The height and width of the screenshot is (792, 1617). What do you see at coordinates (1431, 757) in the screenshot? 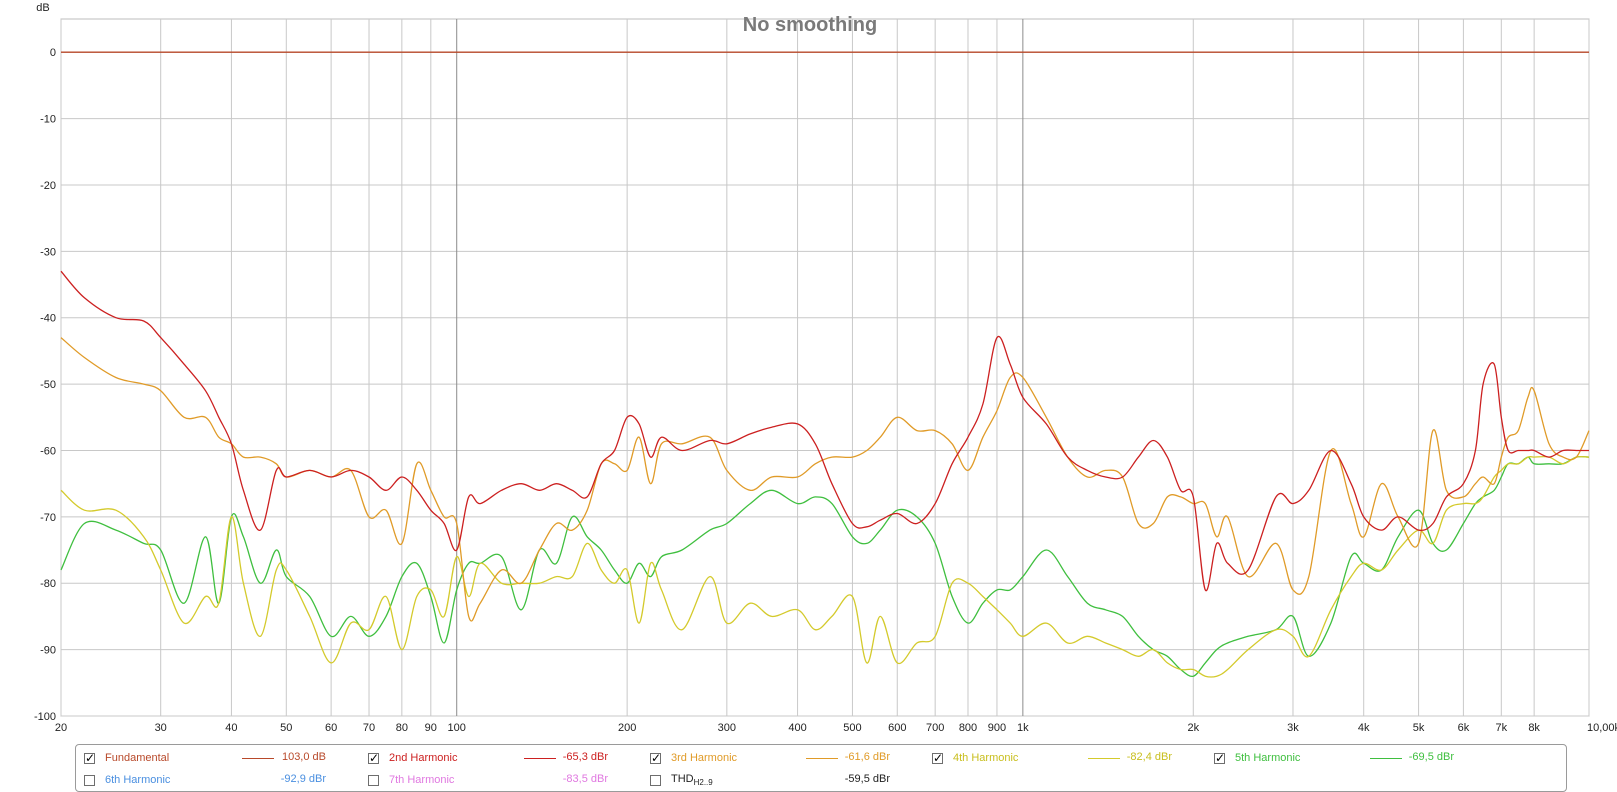
I see `legend-value-5th-harmonic: -69,5 dBr` at bounding box center [1431, 757].